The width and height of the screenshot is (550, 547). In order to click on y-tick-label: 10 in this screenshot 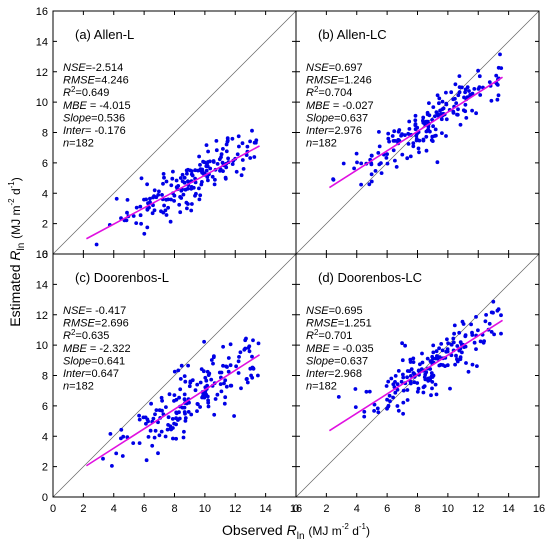, I will do `click(42, 346)`.